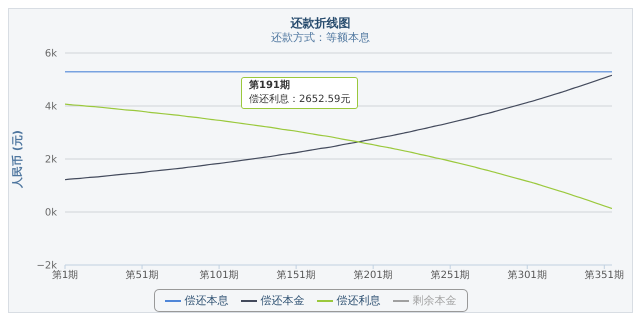 The height and width of the screenshot is (321, 641). I want to click on x-tick-label: 第51期, so click(142, 275).